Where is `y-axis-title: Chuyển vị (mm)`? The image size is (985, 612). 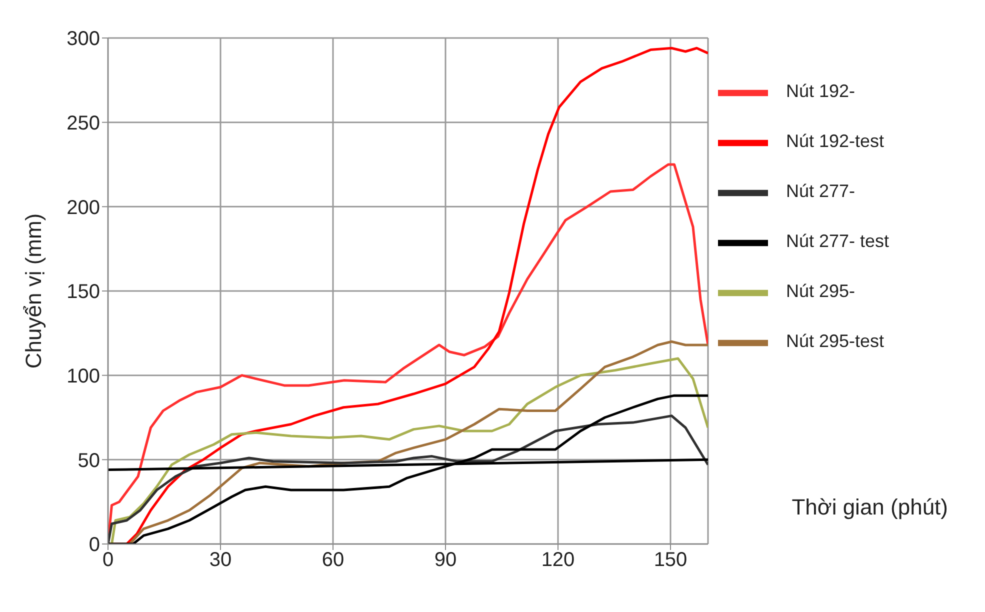 y-axis-title: Chuyển vị (mm) is located at coordinates (33, 291).